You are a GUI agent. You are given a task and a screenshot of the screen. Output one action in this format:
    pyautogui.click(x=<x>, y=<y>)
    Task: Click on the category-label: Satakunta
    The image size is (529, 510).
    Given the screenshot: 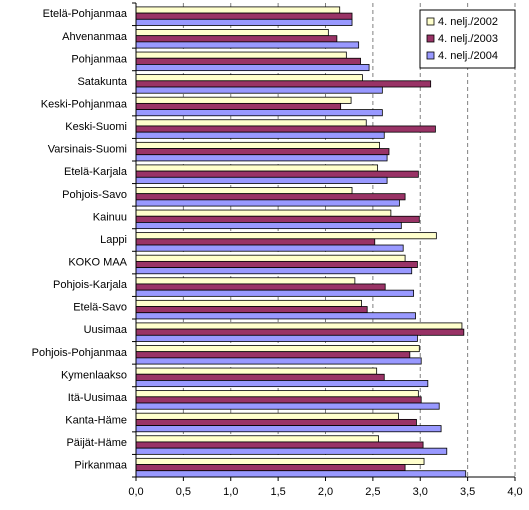 What is the action you would take?
    pyautogui.click(x=102, y=82)
    